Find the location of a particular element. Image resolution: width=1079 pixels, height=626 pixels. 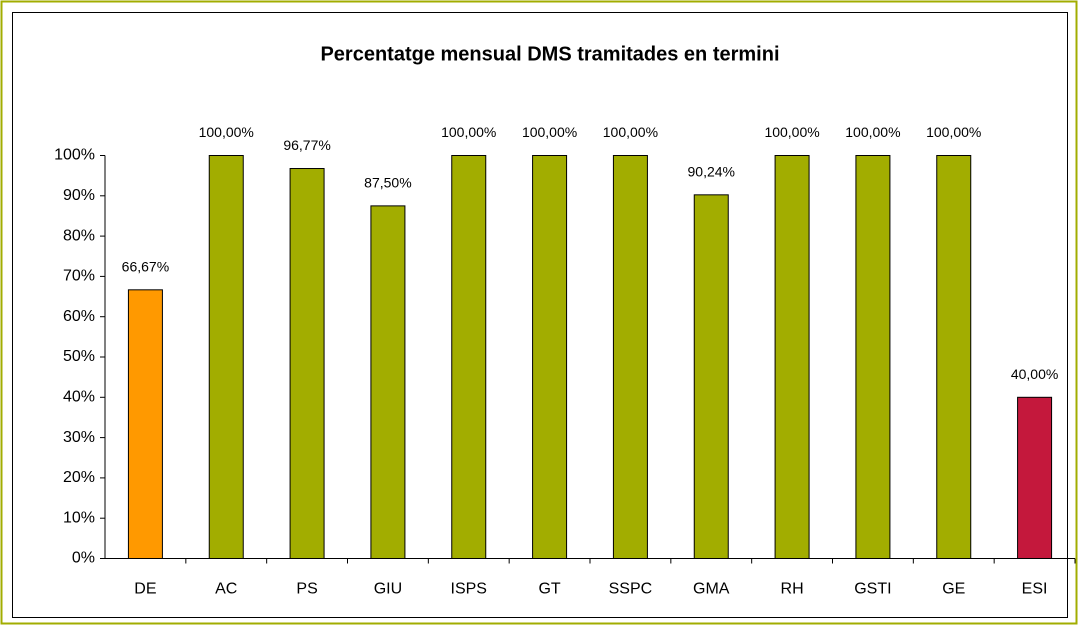

y-tick-label: 80% is located at coordinates (79, 235).